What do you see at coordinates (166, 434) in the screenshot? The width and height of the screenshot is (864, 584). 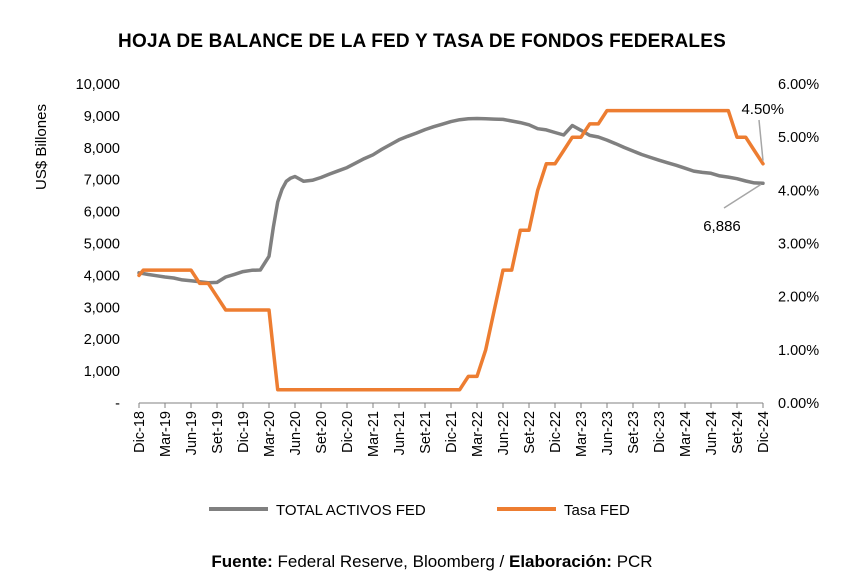 I see `x-tick-label: Mar-19` at bounding box center [166, 434].